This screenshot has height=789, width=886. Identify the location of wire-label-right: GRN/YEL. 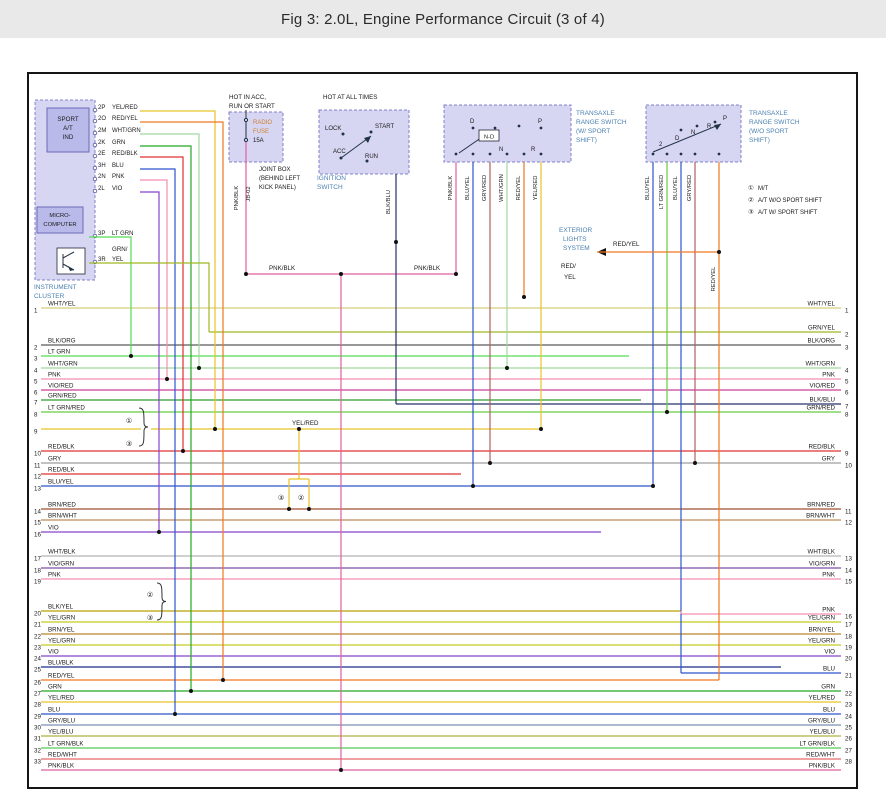
(822, 328).